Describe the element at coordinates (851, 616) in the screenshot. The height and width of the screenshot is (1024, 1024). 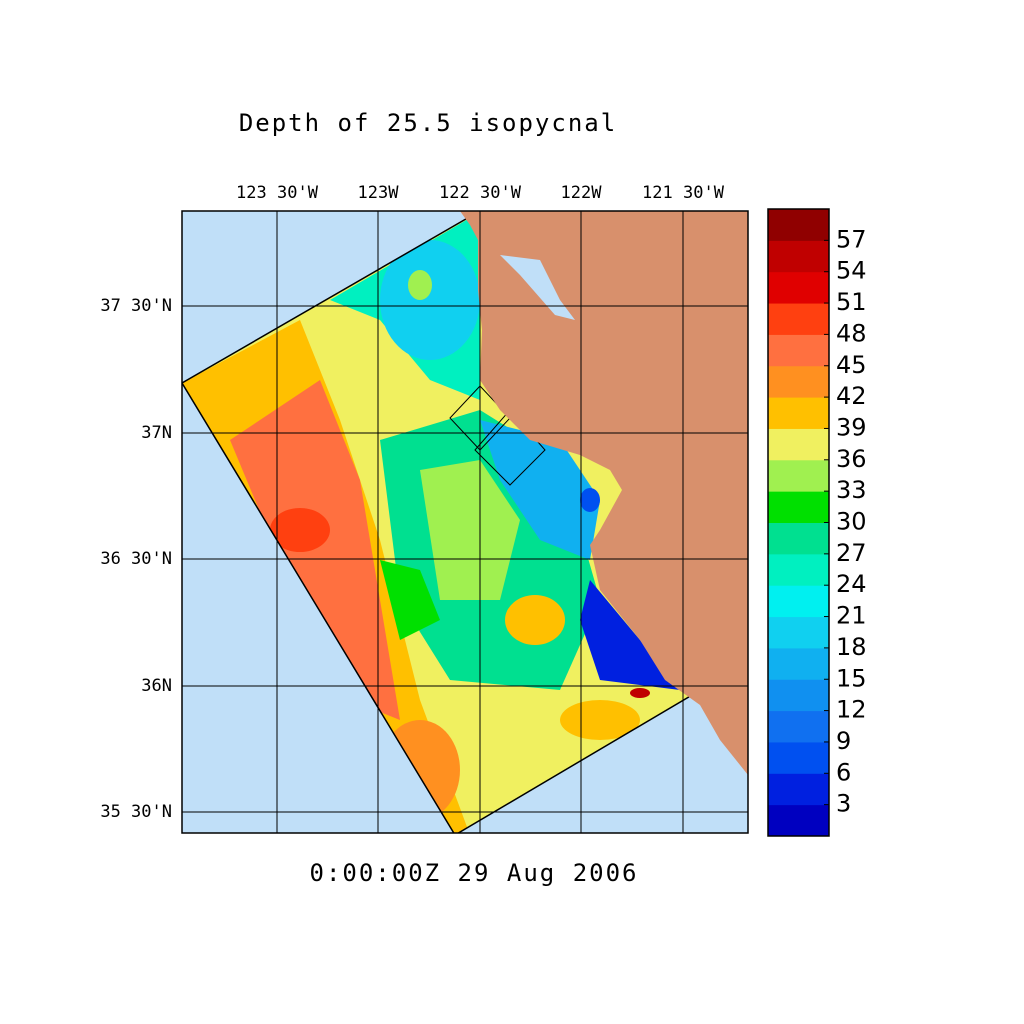
I see `colorbar-label: 21` at that location.